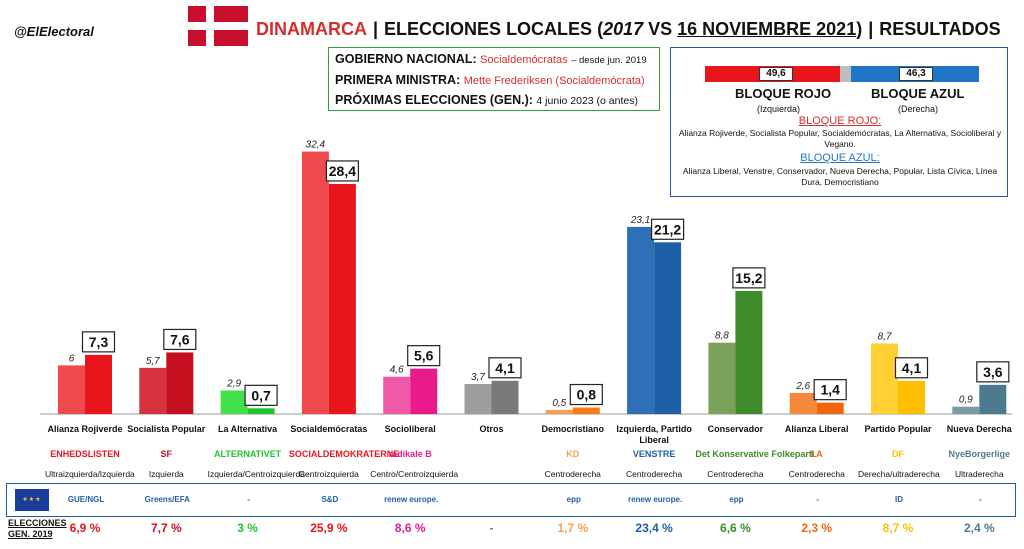  Describe the element at coordinates (640, 220) in the screenshot. I see `data-label-2017: 23,1` at that location.